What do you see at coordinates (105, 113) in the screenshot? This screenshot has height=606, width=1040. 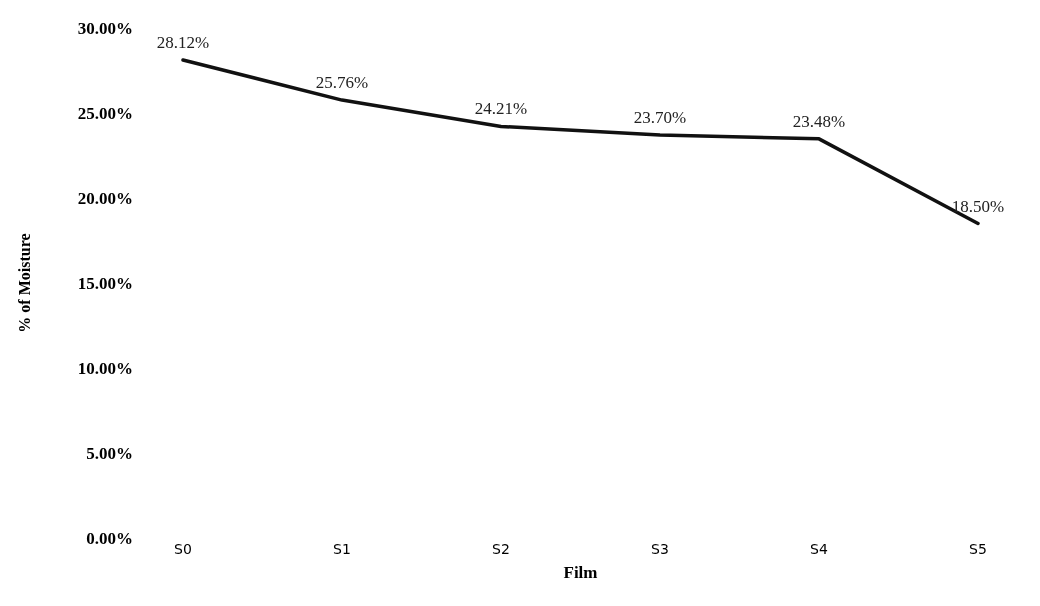 I see `y-tick-label: 25.00%` at bounding box center [105, 113].